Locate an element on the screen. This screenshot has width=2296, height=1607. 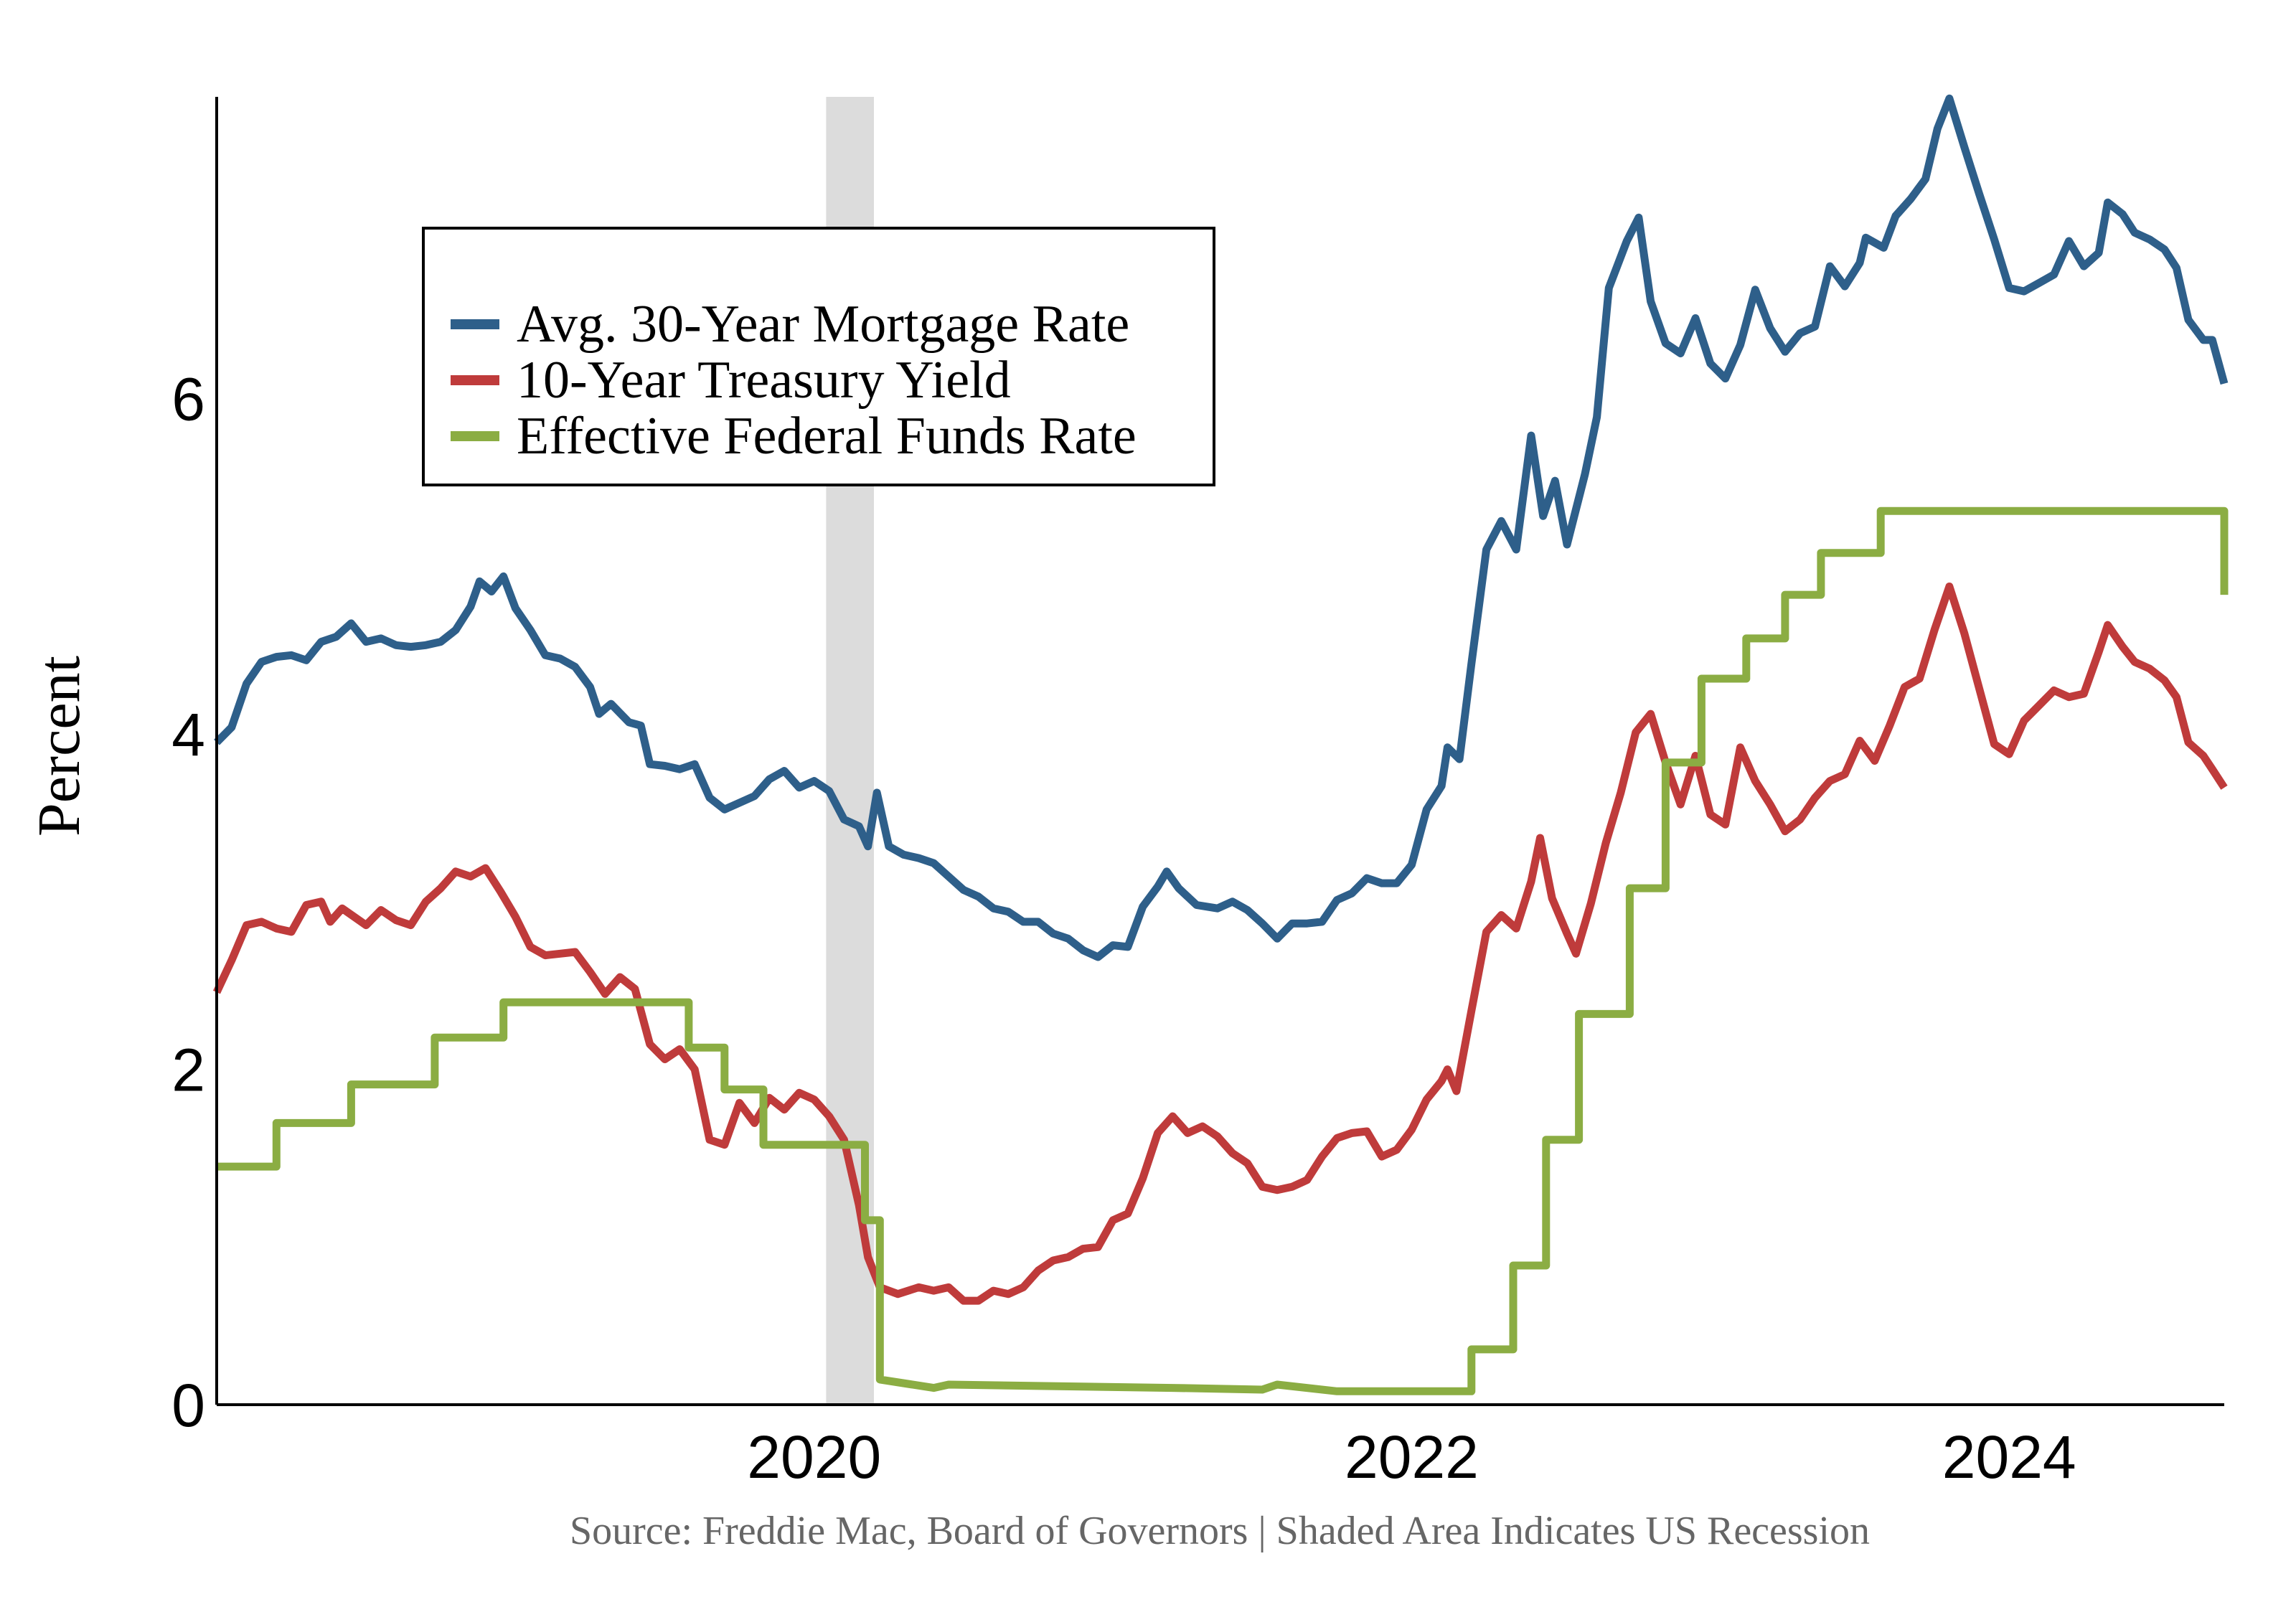
x-tick-label: 2022 is located at coordinates (1412, 1457).